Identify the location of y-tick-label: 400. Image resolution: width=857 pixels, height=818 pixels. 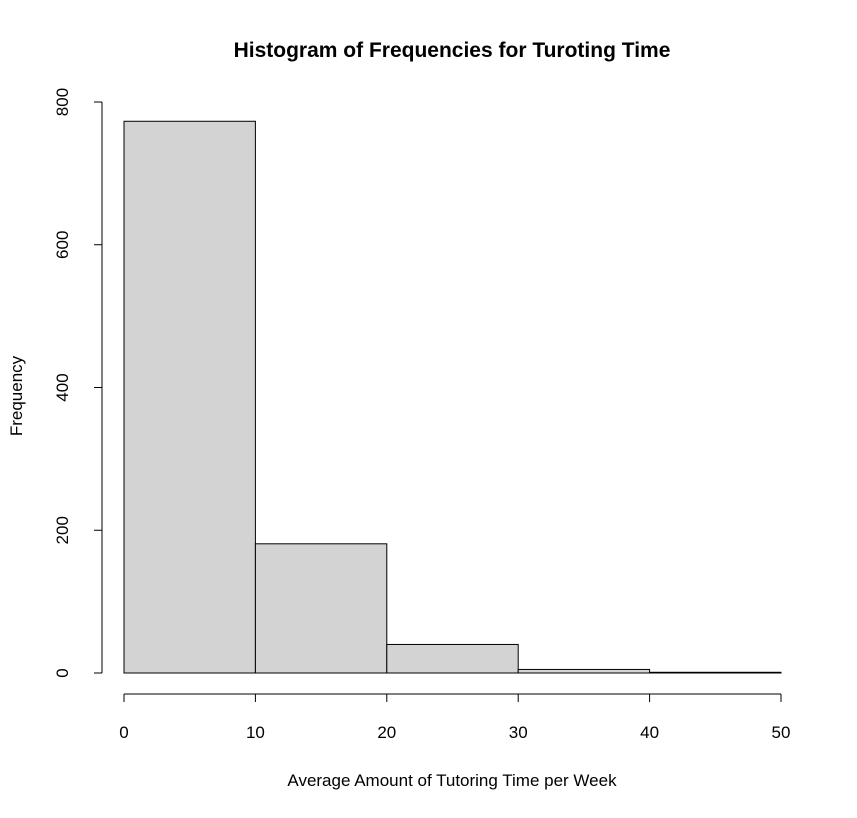
(62, 387).